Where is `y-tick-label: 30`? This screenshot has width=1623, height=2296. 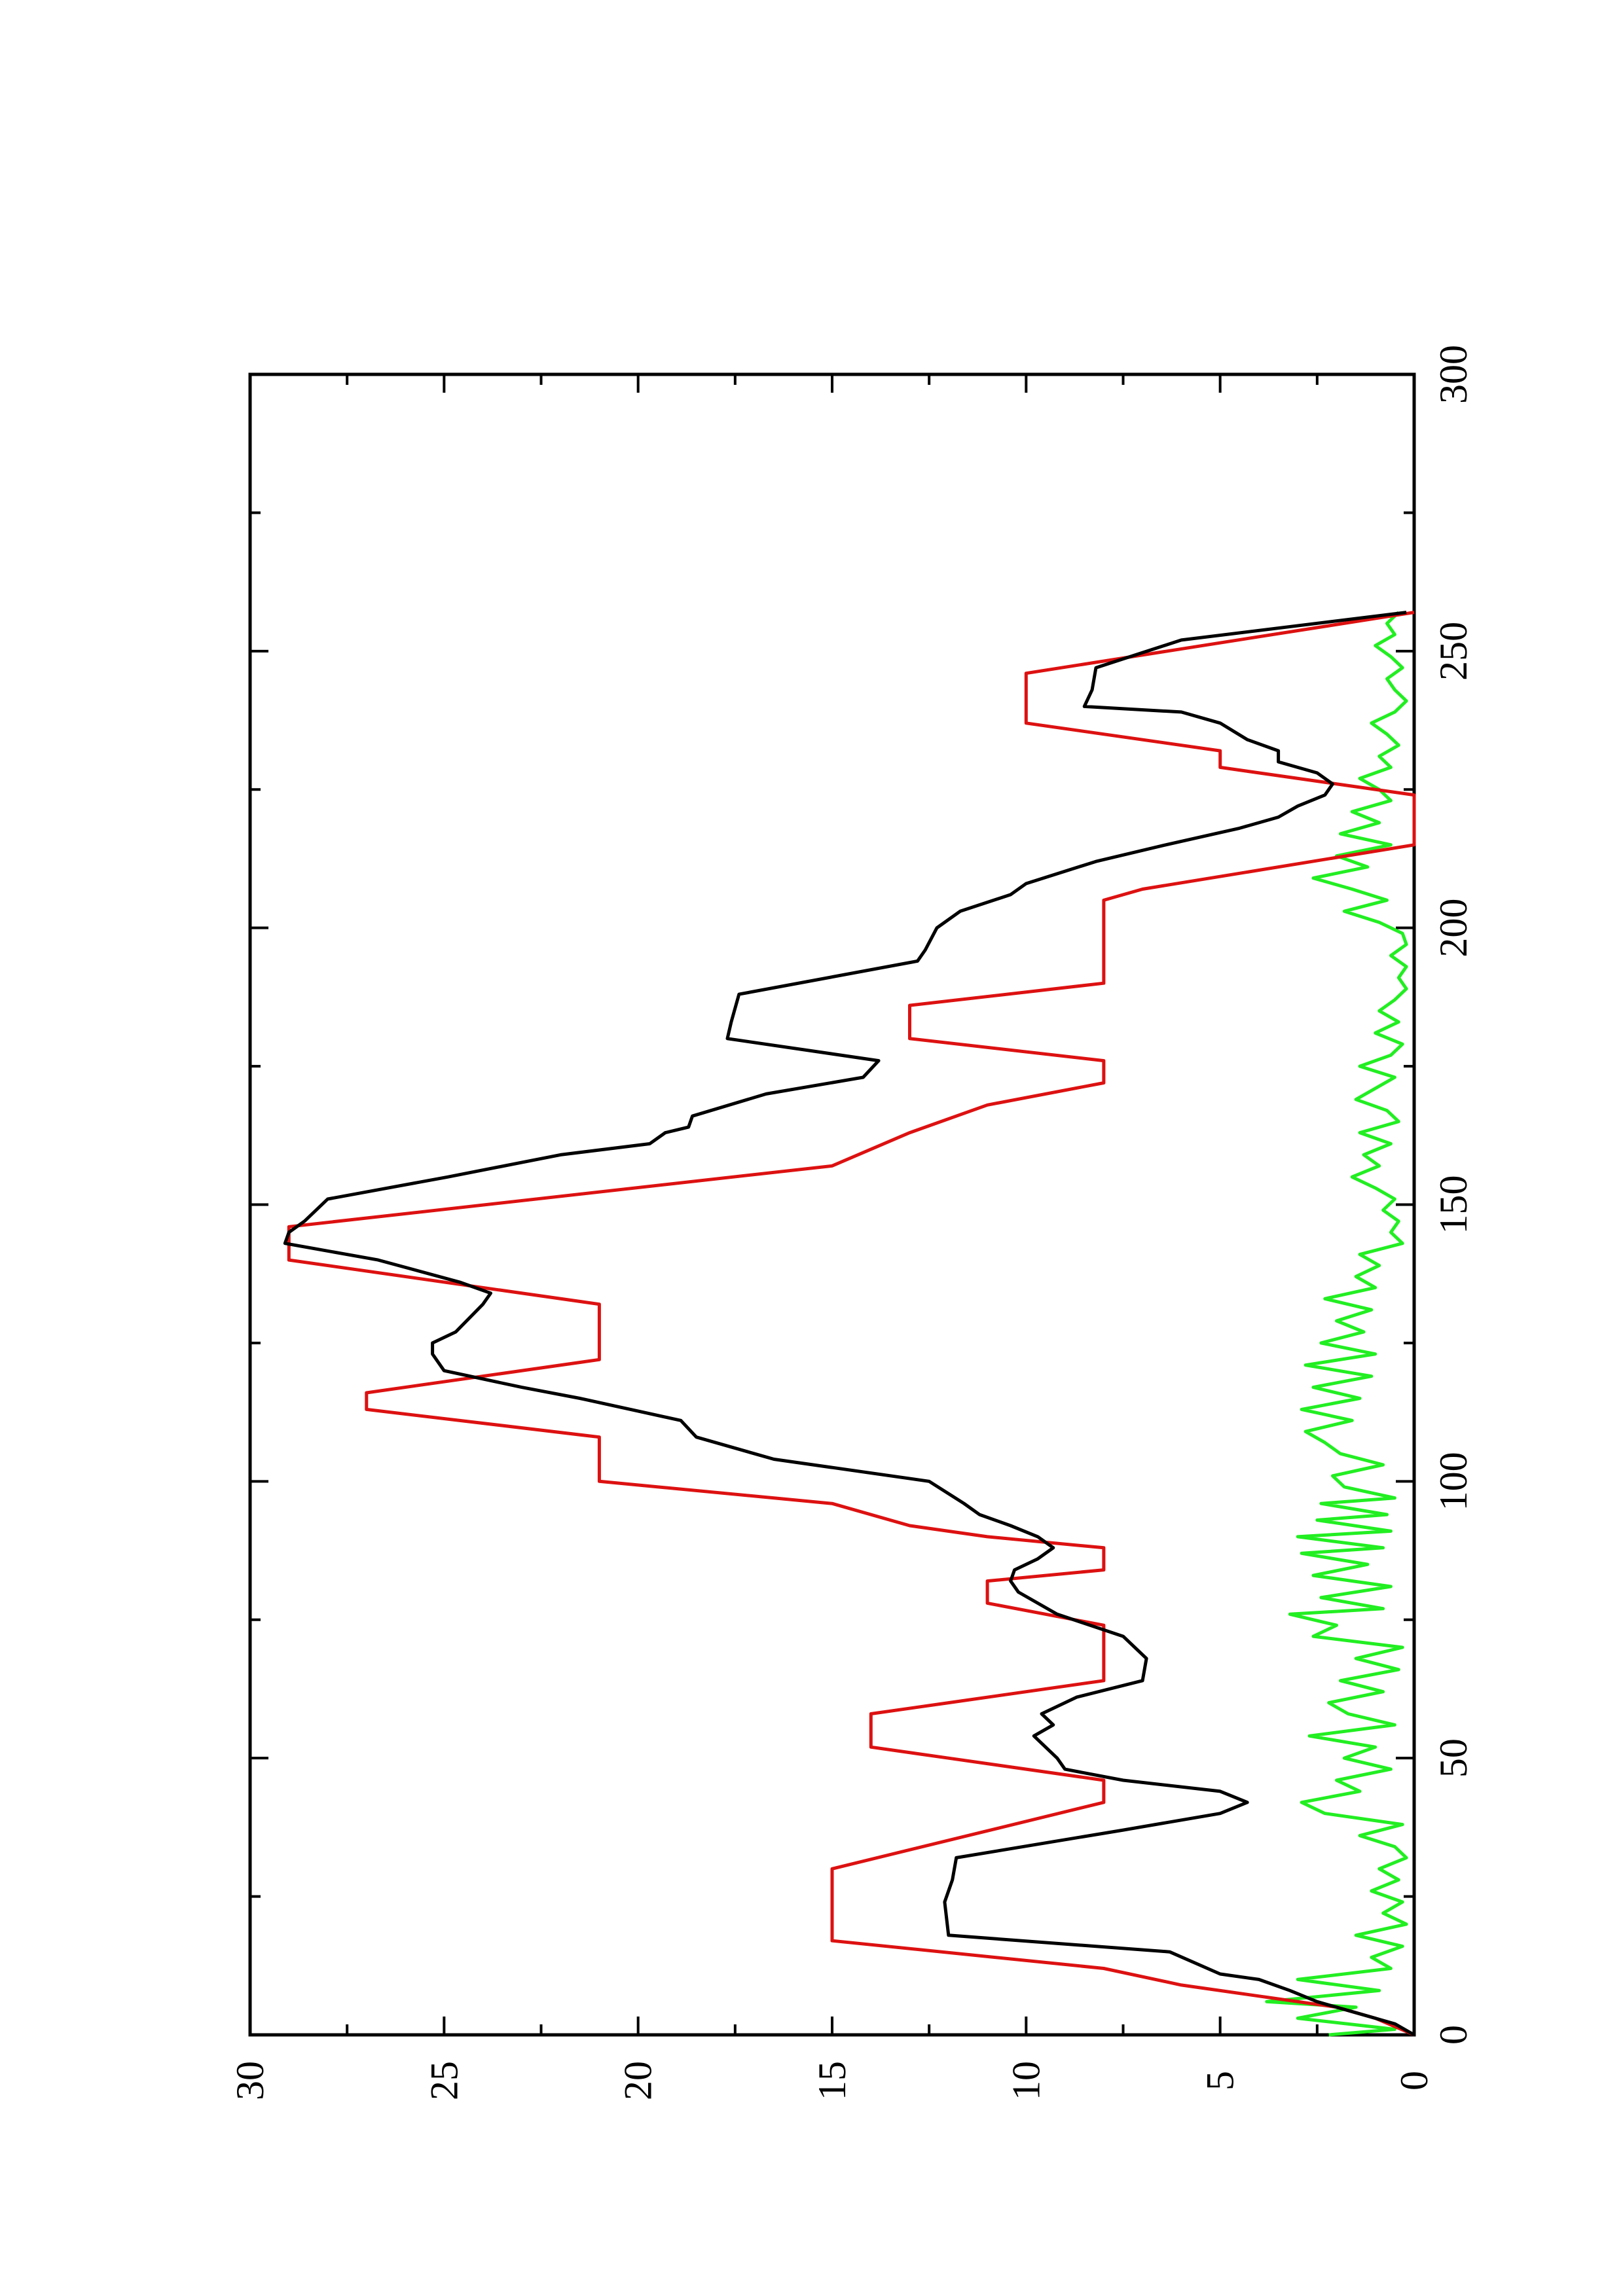 y-tick-label: 30 is located at coordinates (250, 2080).